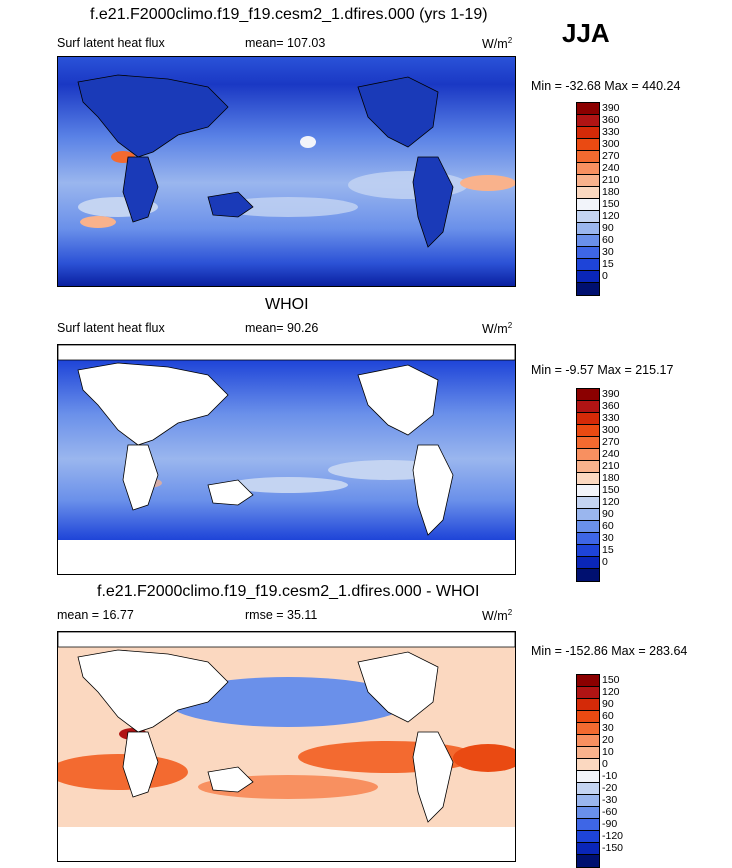 This screenshot has height=868, width=732. I want to click on colorbar-tick-label: -10, so click(610, 776).